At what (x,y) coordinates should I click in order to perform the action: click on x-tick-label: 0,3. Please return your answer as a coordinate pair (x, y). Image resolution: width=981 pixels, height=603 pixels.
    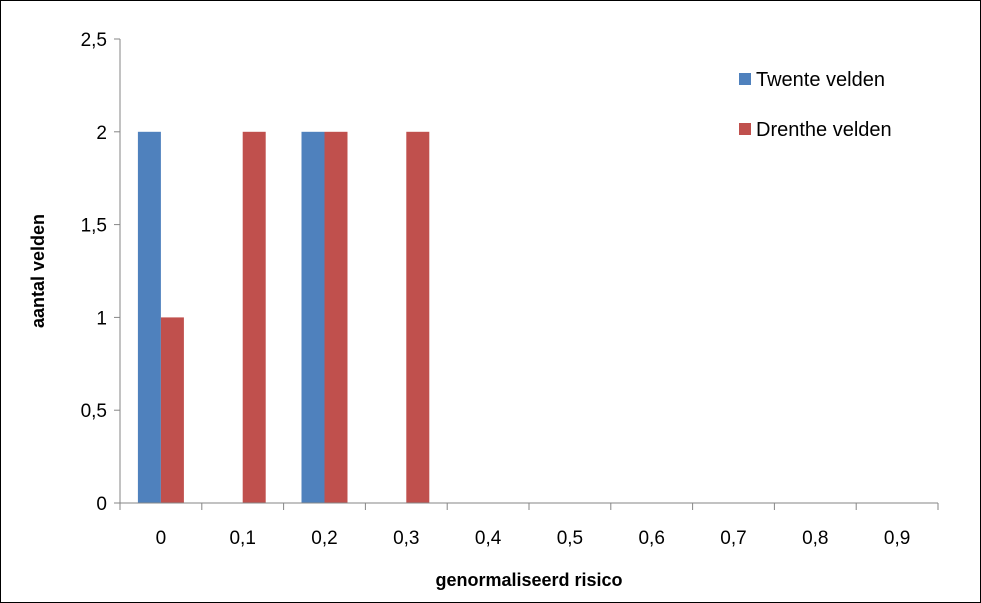
    Looking at the image, I should click on (406, 538).